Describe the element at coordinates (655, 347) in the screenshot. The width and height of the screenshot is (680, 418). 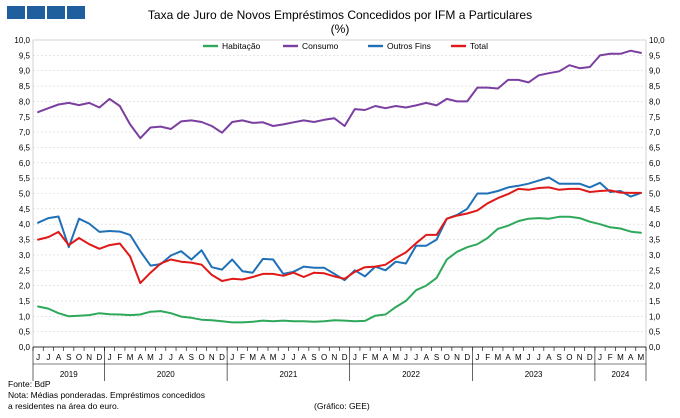
I see `y-tick-label-right: 0,0` at that location.